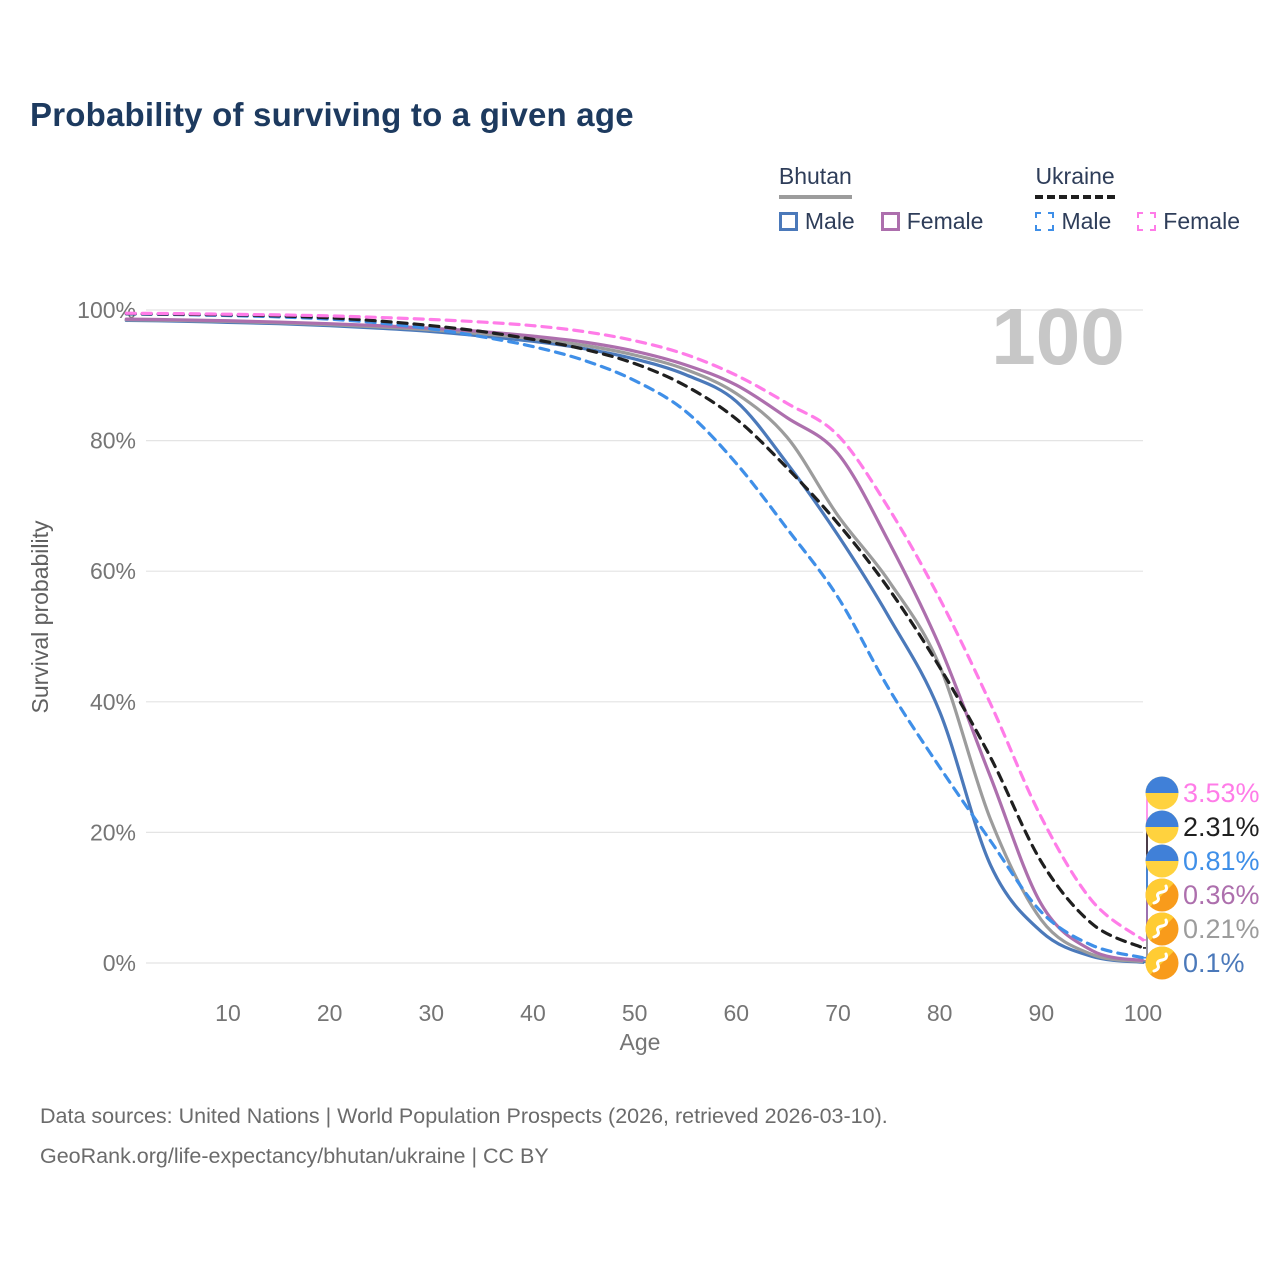  What do you see at coordinates (1201, 878) in the screenshot?
I see `end-value-labels: 3.53% 2.31% 0.81% 0.36% 0.21% 0.1%` at bounding box center [1201, 878].